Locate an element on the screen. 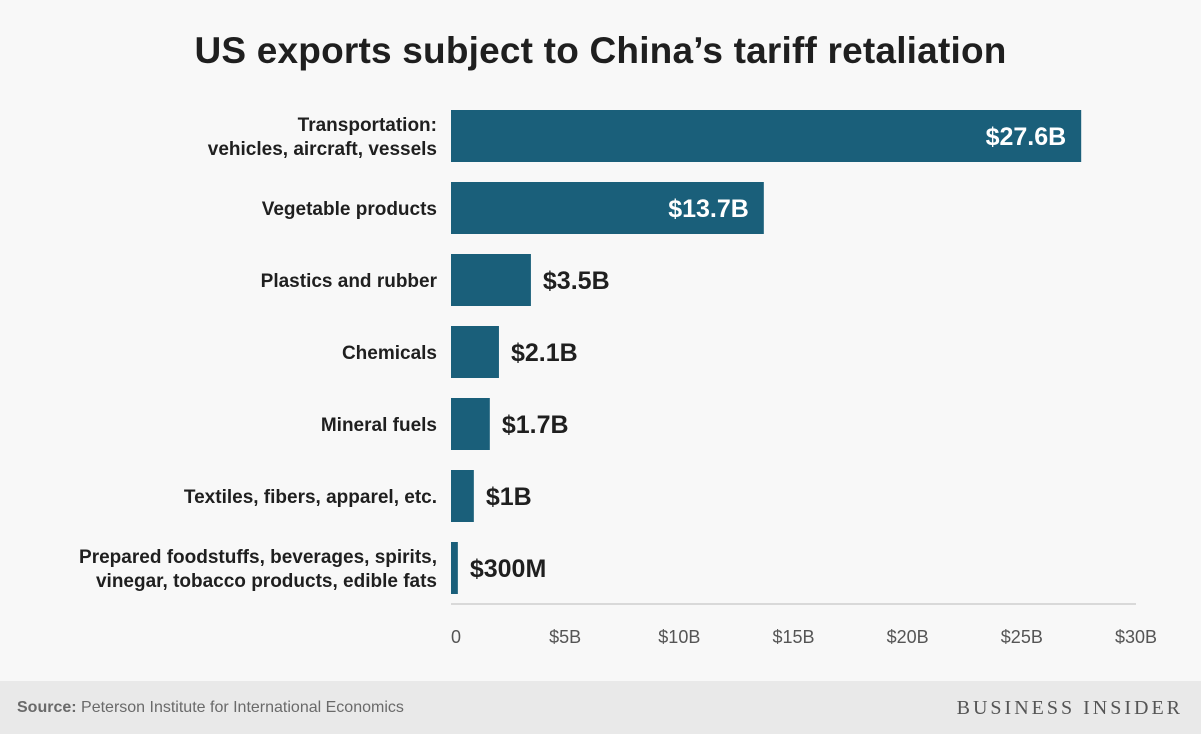  x-tick-label: $20B is located at coordinates (908, 637).